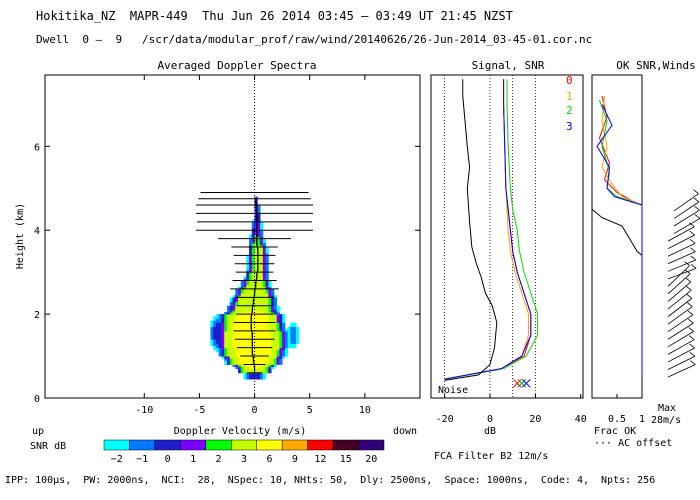 The image size is (700, 500). What do you see at coordinates (681, 242) in the screenshot?
I see `wind-barb` at bounding box center [681, 242].